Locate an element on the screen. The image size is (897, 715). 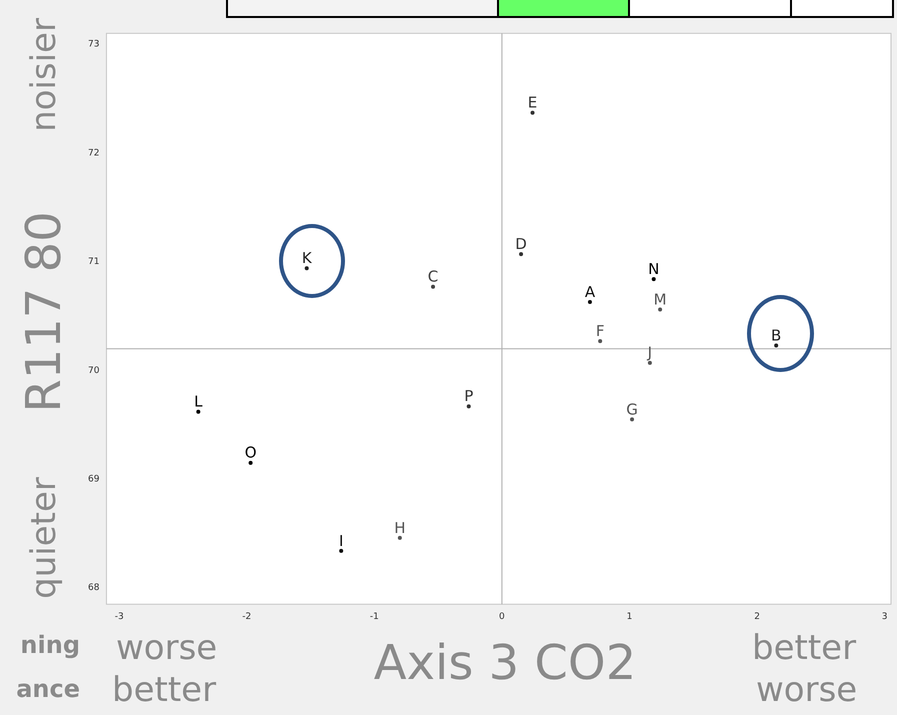
series-label: L is located at coordinates (199, 401).